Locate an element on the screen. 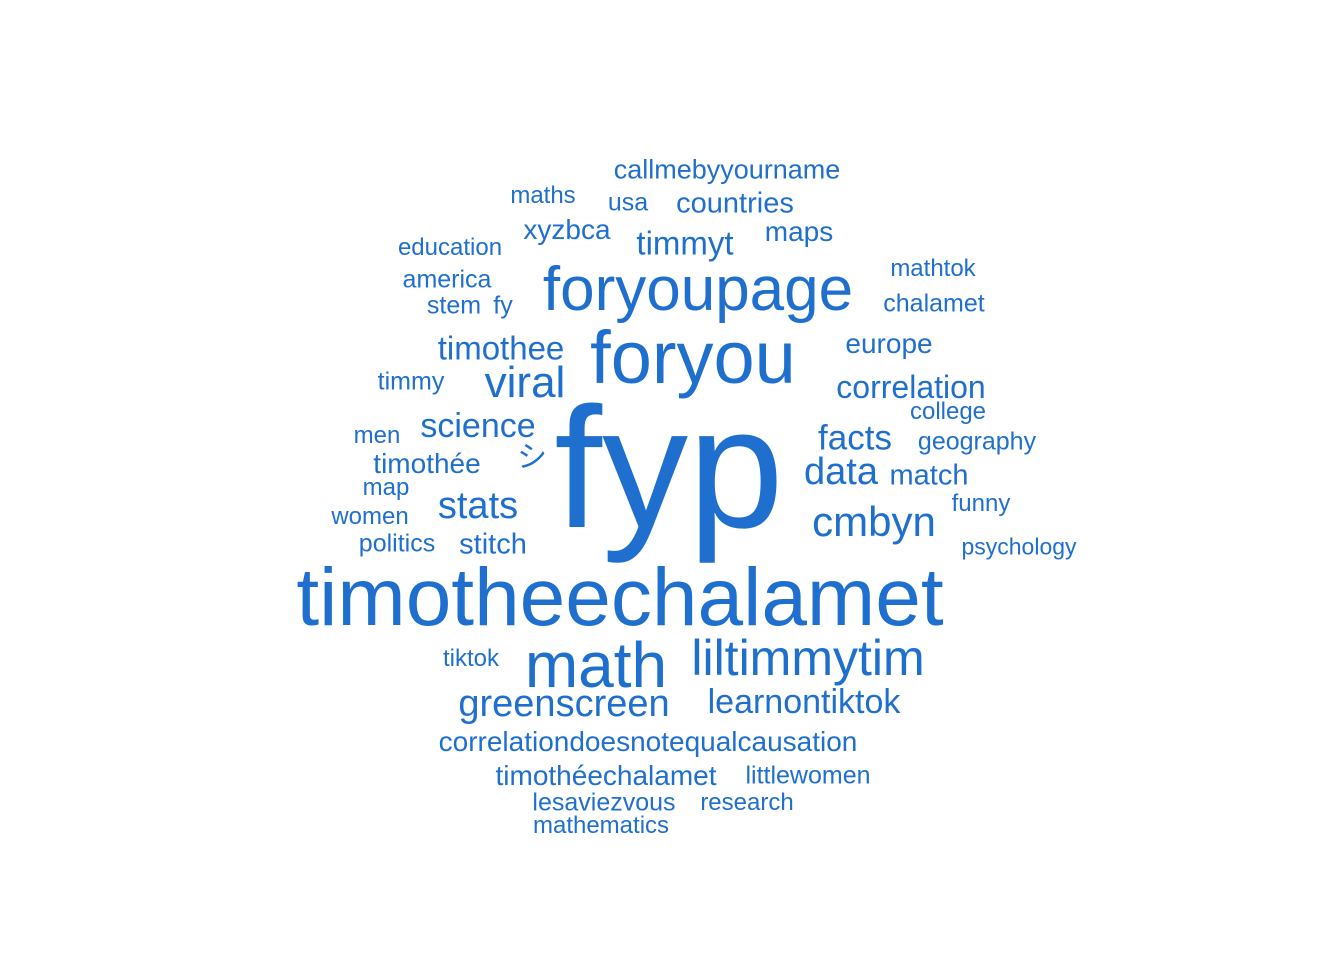 The height and width of the screenshot is (960, 1344). word-stitch: stitch is located at coordinates (493, 544).